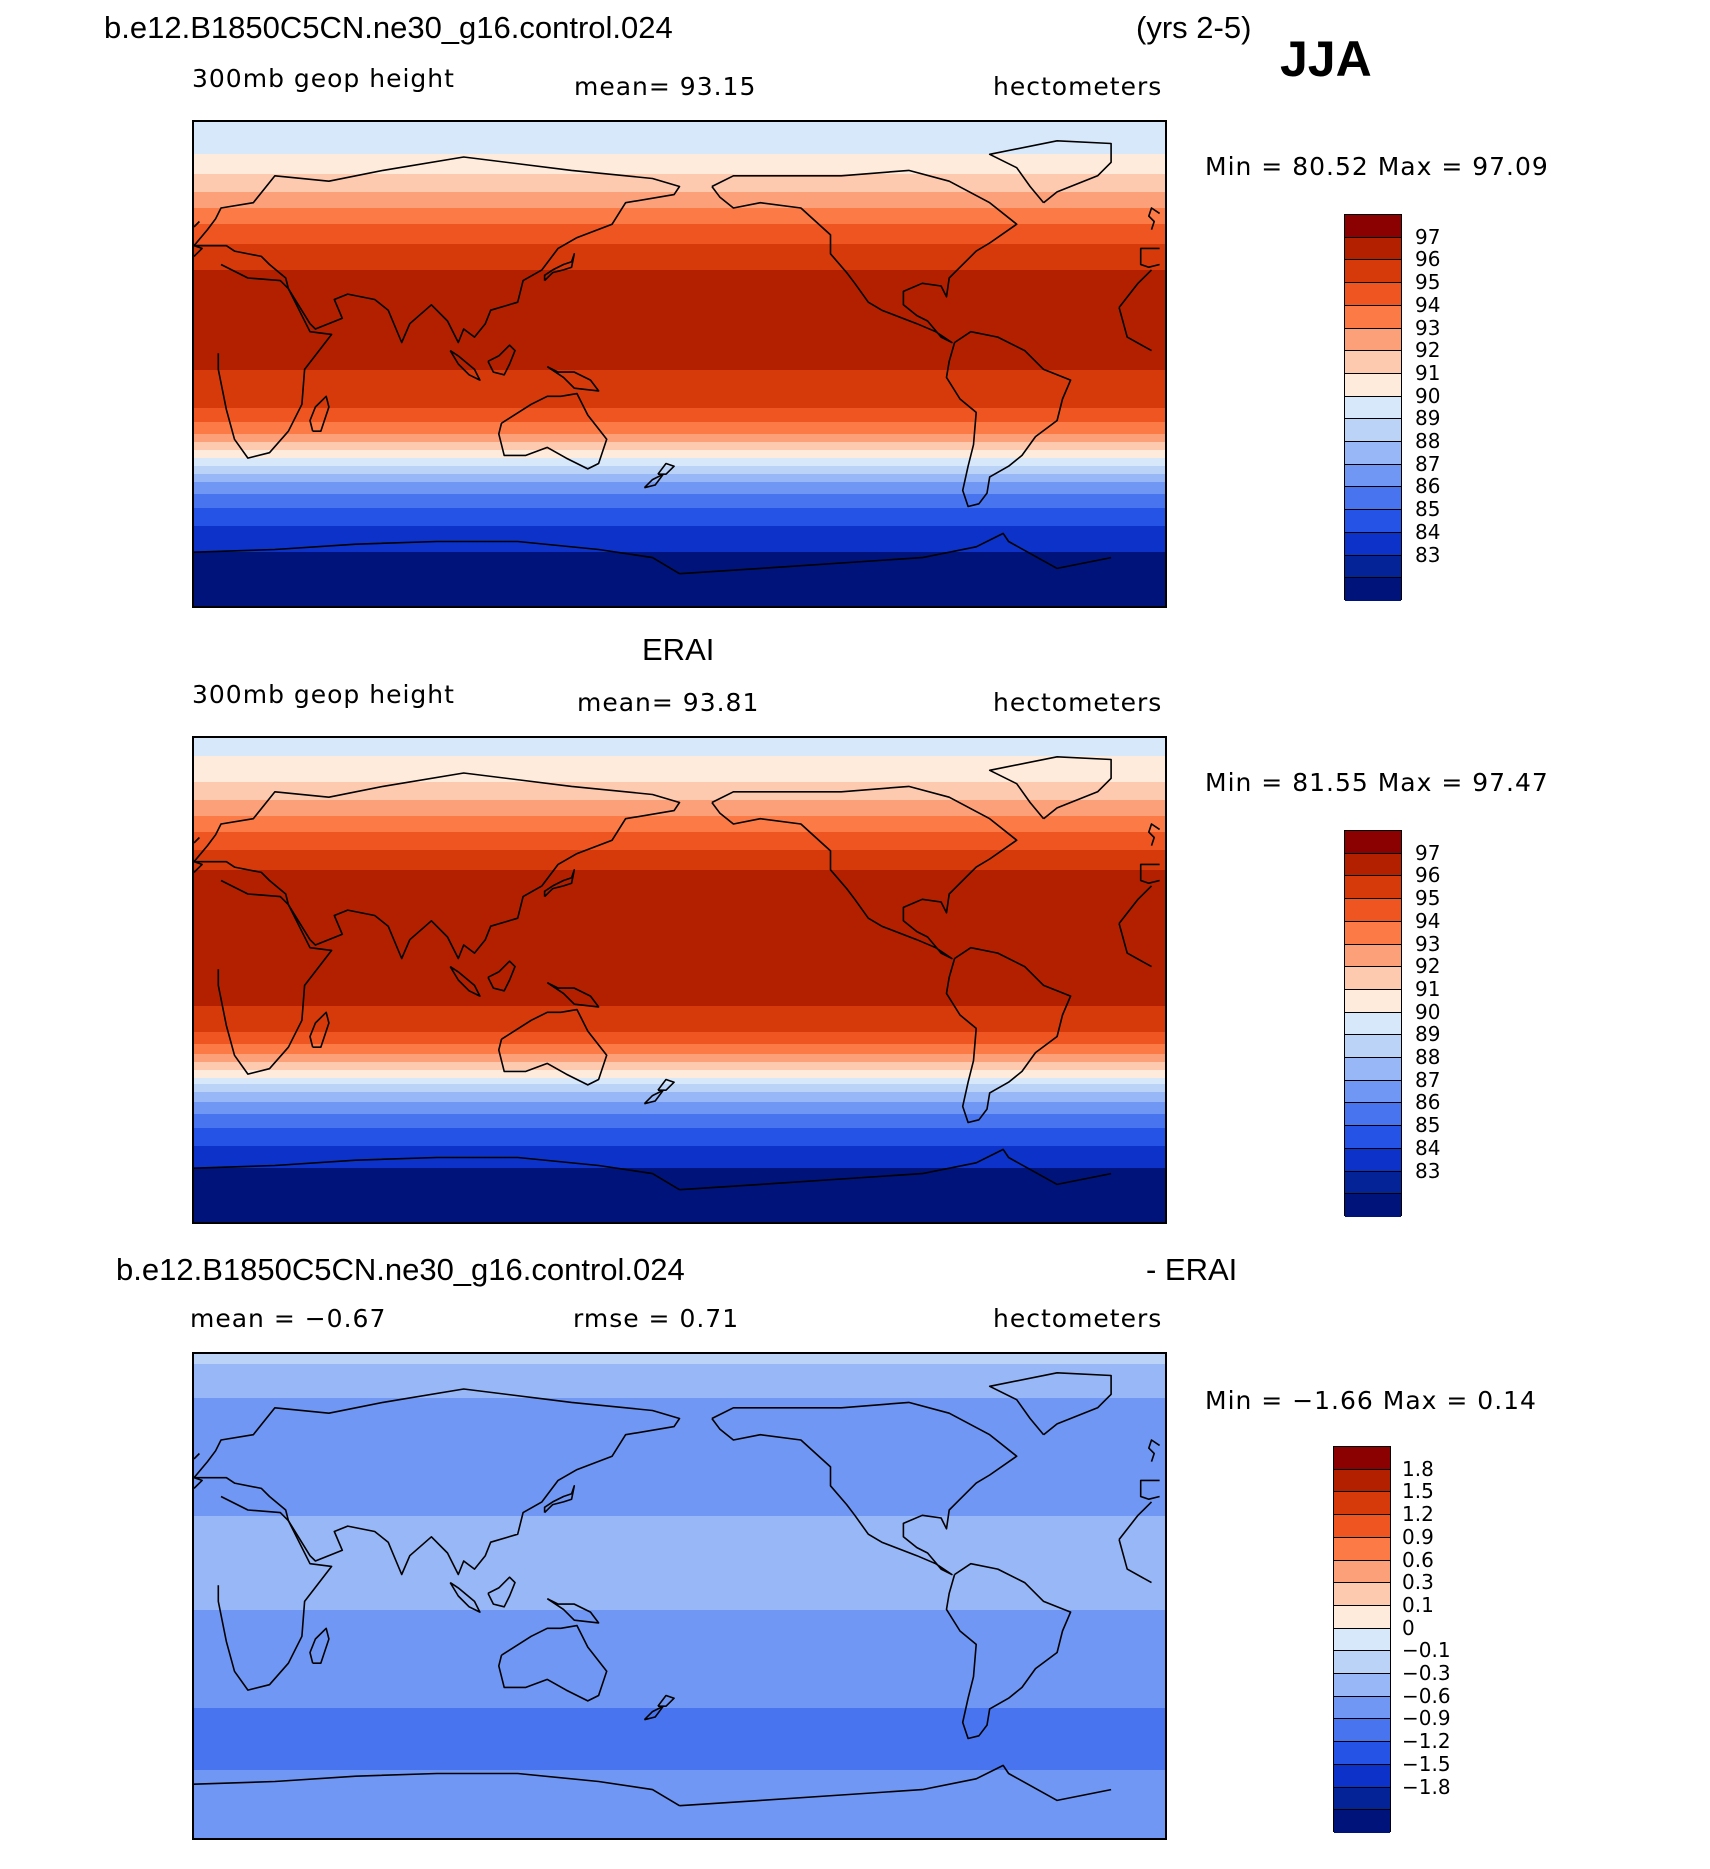 Image resolution: width=1710 pixels, height=1869 pixels. I want to click on colorbar-tick-label: 0.6, so click(1418, 1559).